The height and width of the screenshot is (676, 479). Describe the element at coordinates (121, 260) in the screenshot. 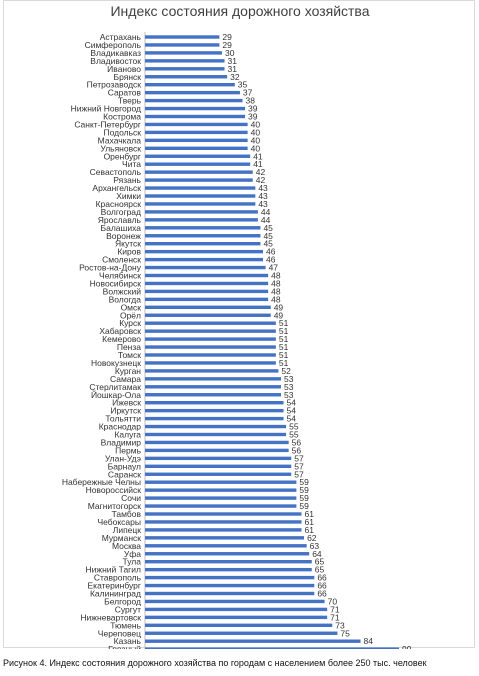

I see `category-label: Смоленск` at that location.